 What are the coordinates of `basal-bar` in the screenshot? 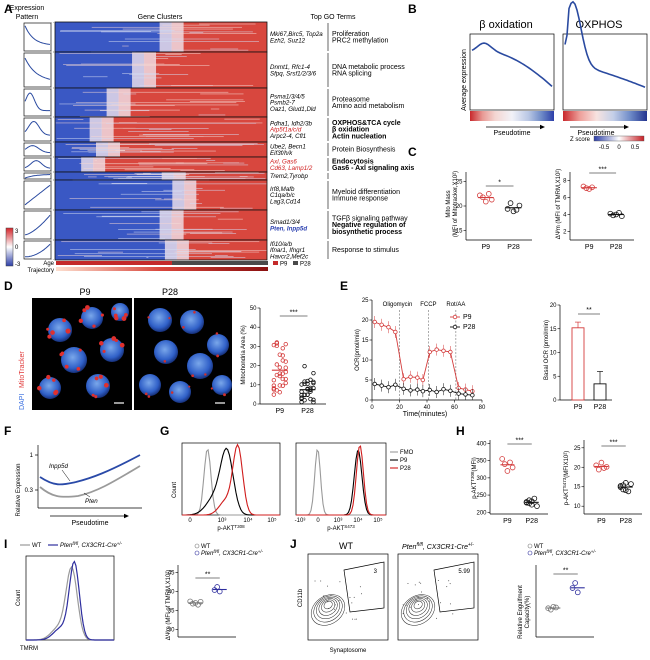 It's located at (578, 364).